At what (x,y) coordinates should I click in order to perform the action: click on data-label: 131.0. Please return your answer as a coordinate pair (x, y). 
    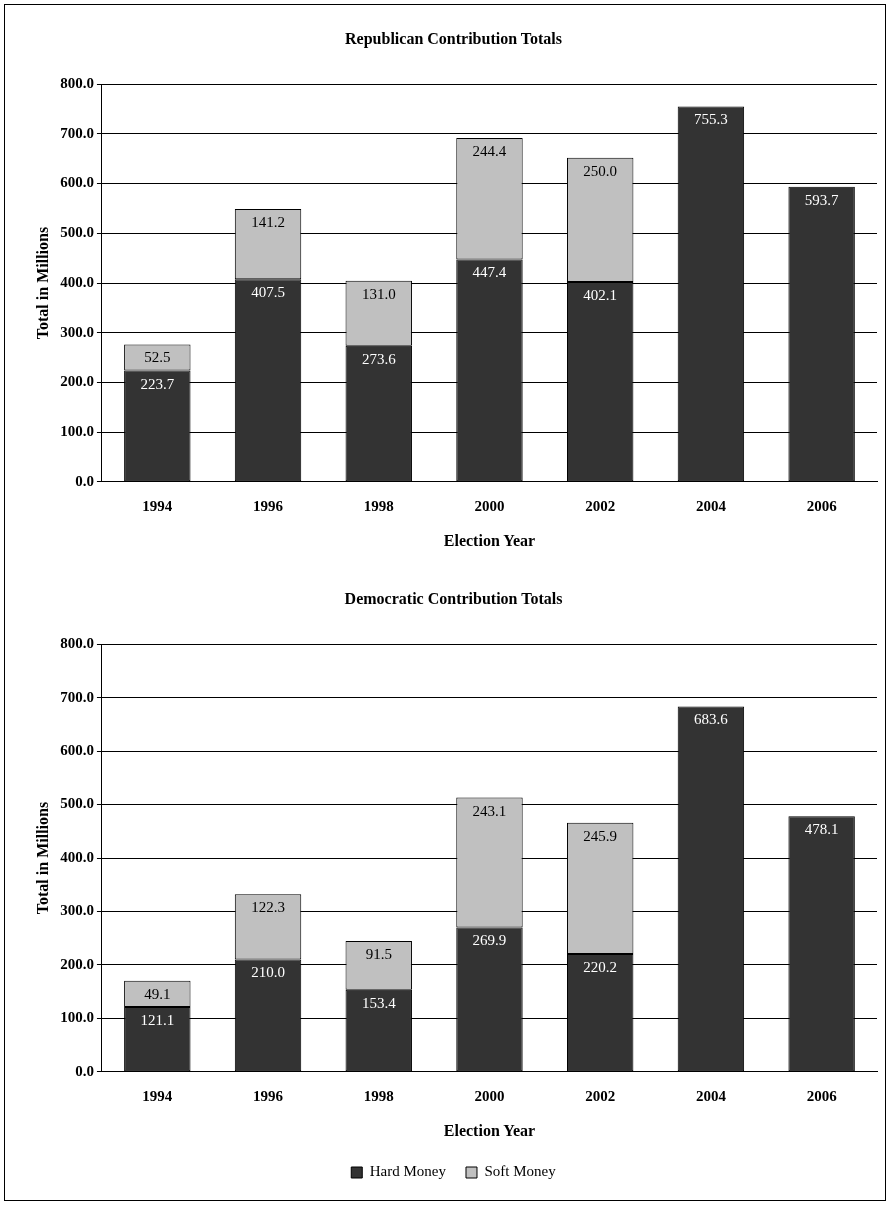
    Looking at the image, I should click on (378, 293).